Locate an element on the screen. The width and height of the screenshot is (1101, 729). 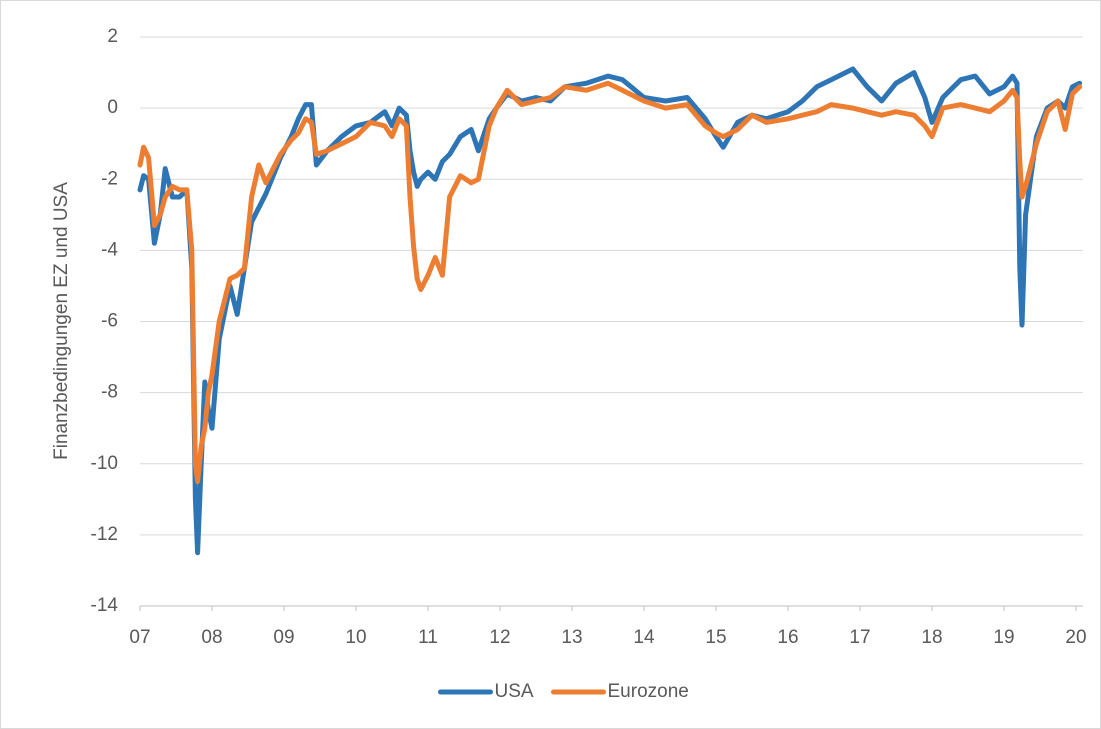
x-tick-label: 16 is located at coordinates (787, 637).